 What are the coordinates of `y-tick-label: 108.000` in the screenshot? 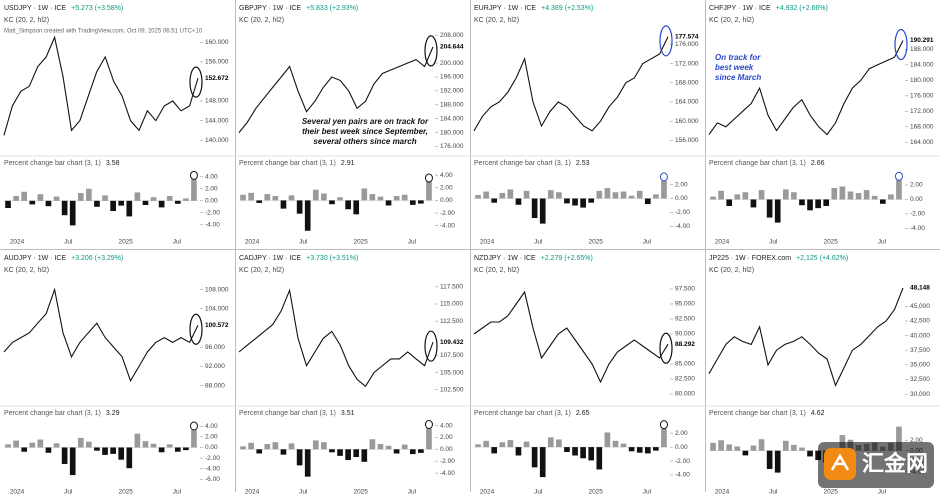 It's located at (217, 289).